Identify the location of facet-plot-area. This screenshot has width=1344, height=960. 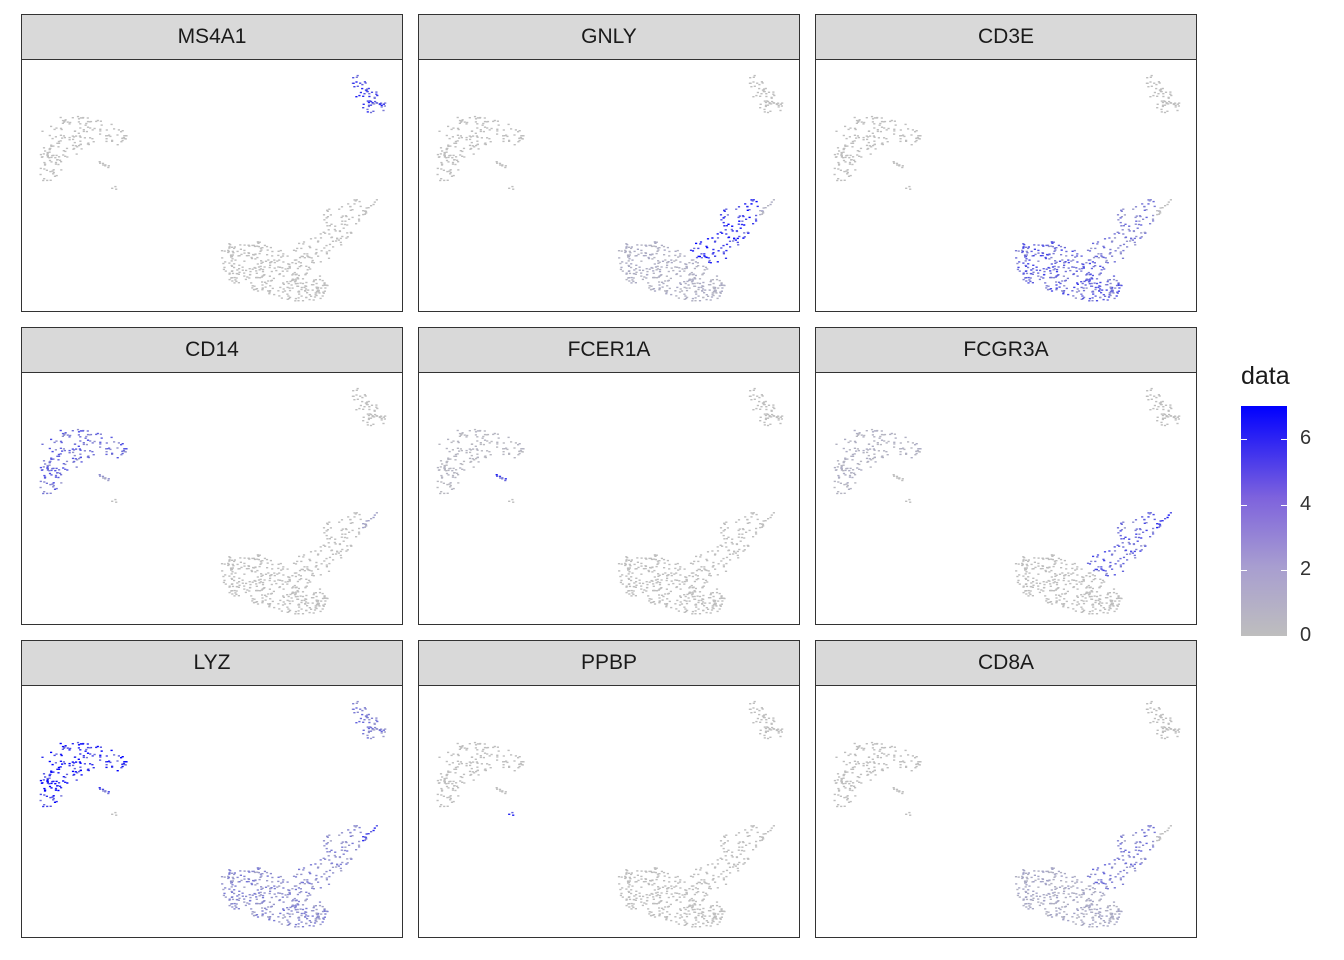
(212, 811).